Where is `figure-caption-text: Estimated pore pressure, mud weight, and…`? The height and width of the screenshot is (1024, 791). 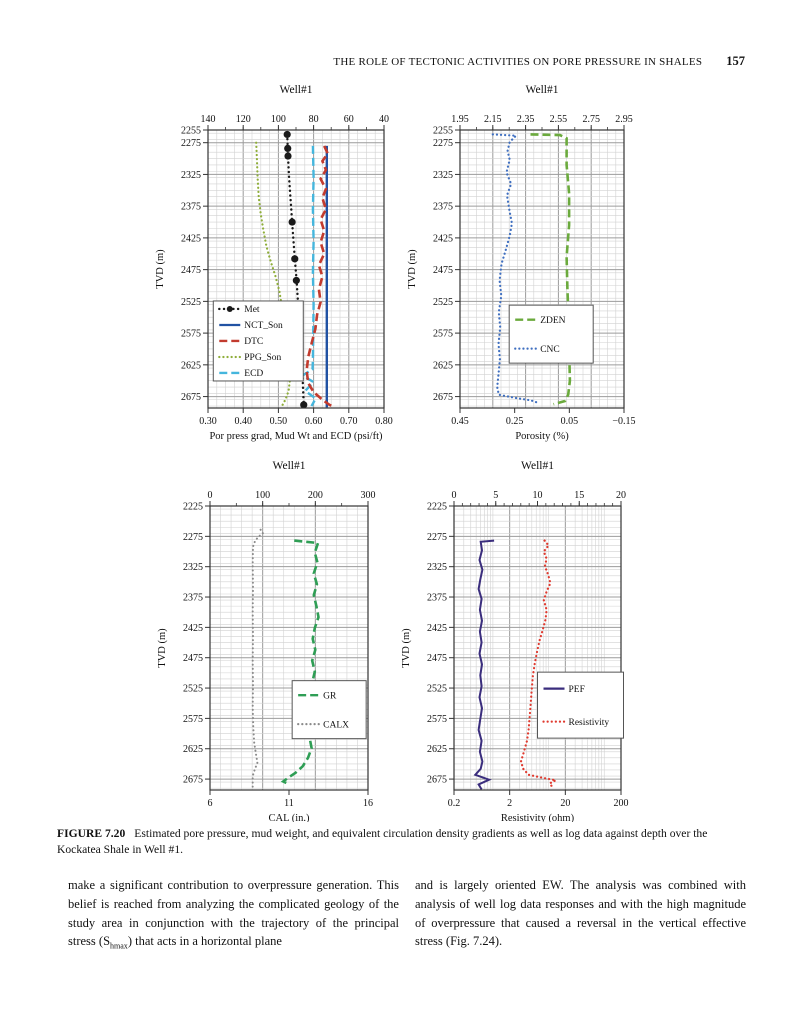 figure-caption-text: Estimated pore pressure, mud weight, and… is located at coordinates (382, 842).